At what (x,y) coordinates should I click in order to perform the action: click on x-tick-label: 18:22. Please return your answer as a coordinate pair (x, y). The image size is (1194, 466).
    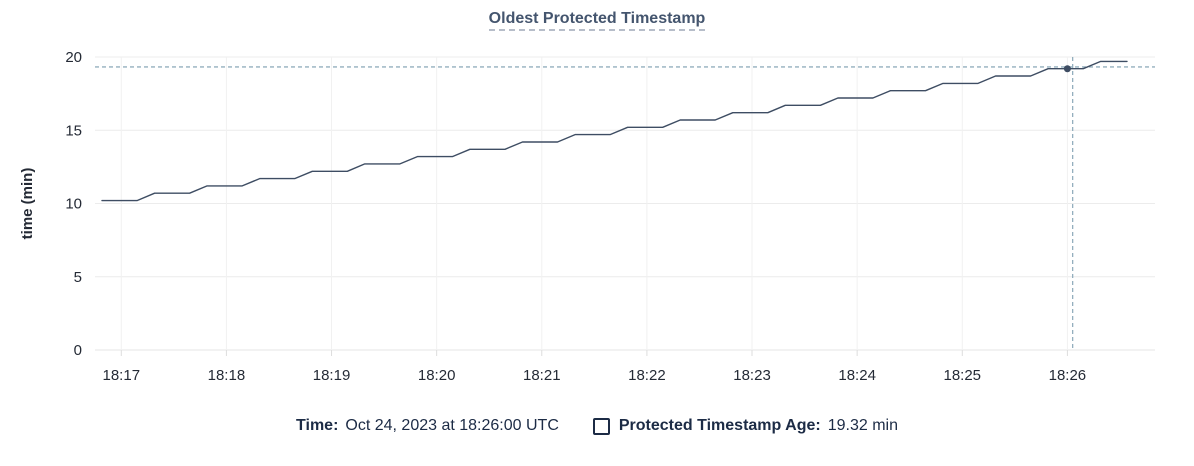
    Looking at the image, I should click on (647, 375).